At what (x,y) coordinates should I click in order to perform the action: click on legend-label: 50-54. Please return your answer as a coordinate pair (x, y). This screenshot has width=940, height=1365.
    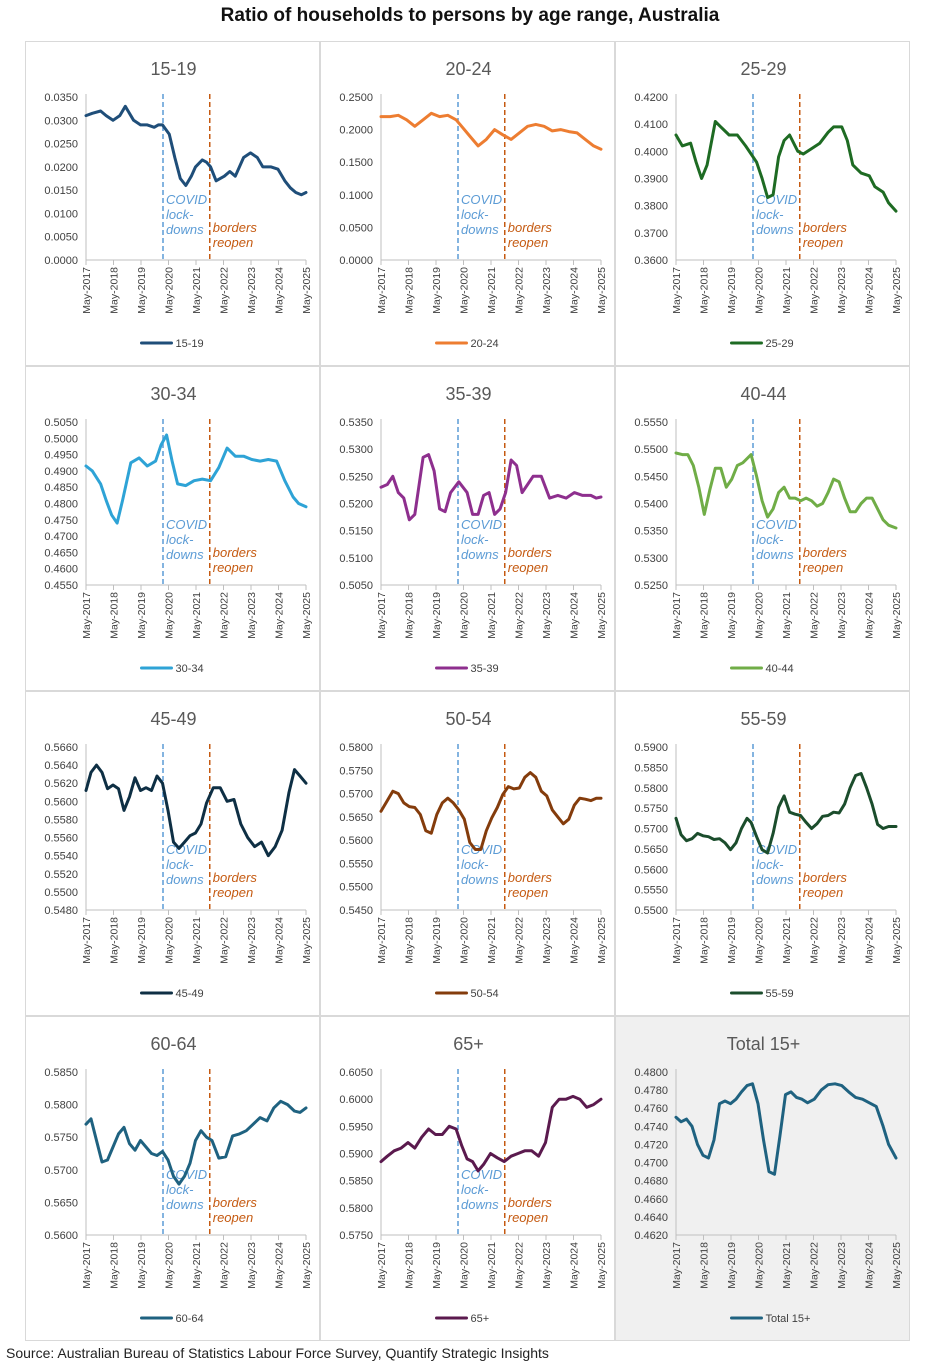
    Looking at the image, I should click on (485, 994).